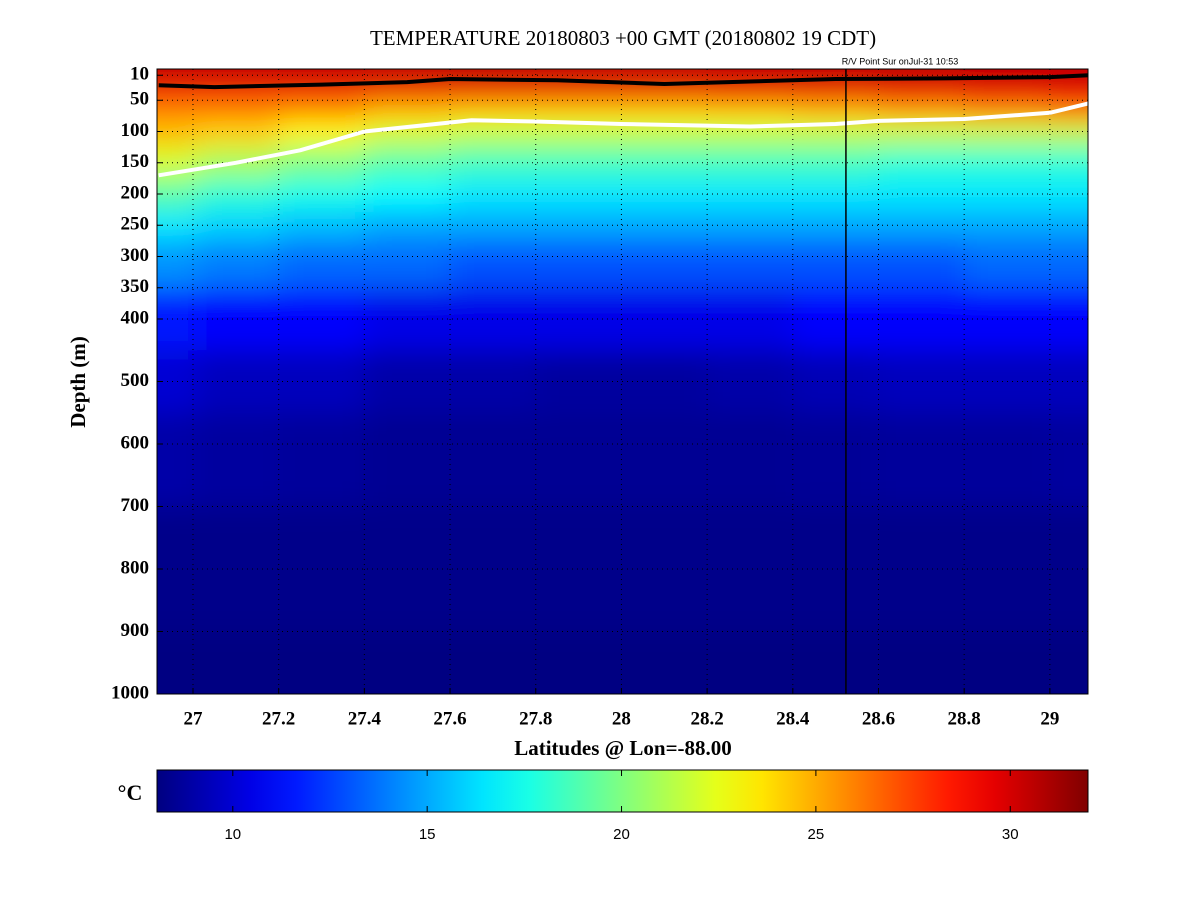  Describe the element at coordinates (622, 791) in the screenshot. I see `colorbar` at that location.